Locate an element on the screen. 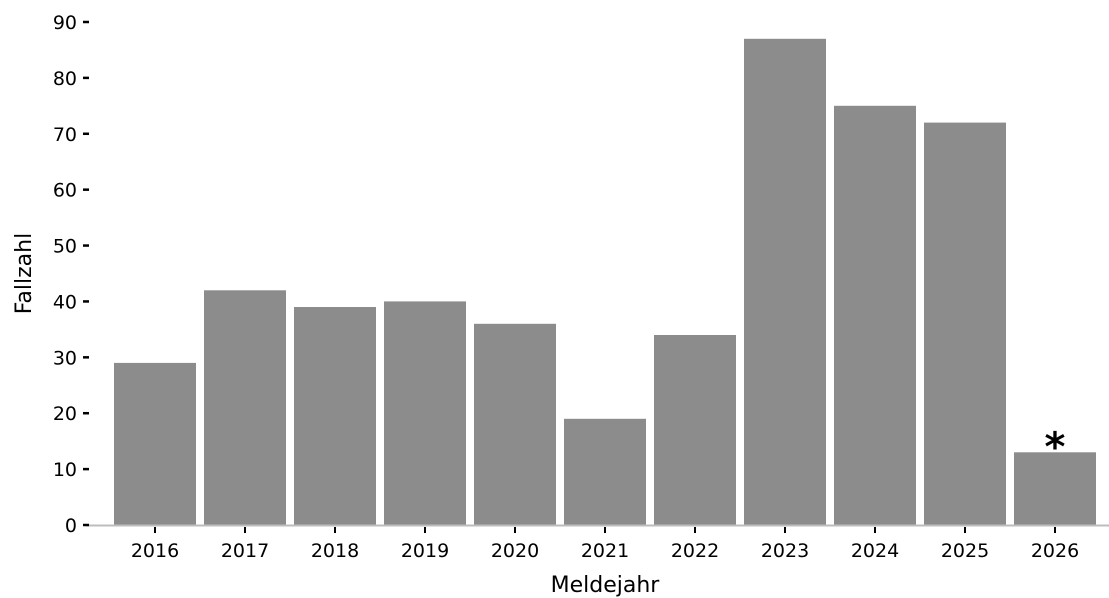 The width and height of the screenshot is (1109, 598). y-tick-label: 90 is located at coordinates (65, 23).